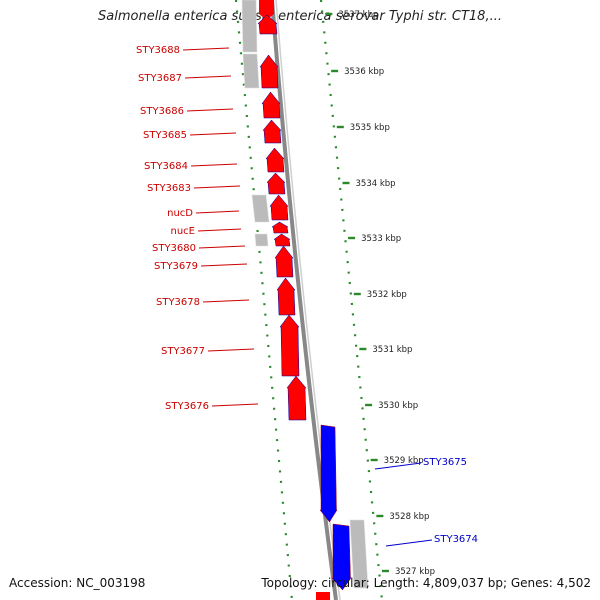 This screenshot has height=600, width=600. Describe the element at coordinates (392, 350) in the screenshot. I see `tick-label: 3531 kbp` at that location.